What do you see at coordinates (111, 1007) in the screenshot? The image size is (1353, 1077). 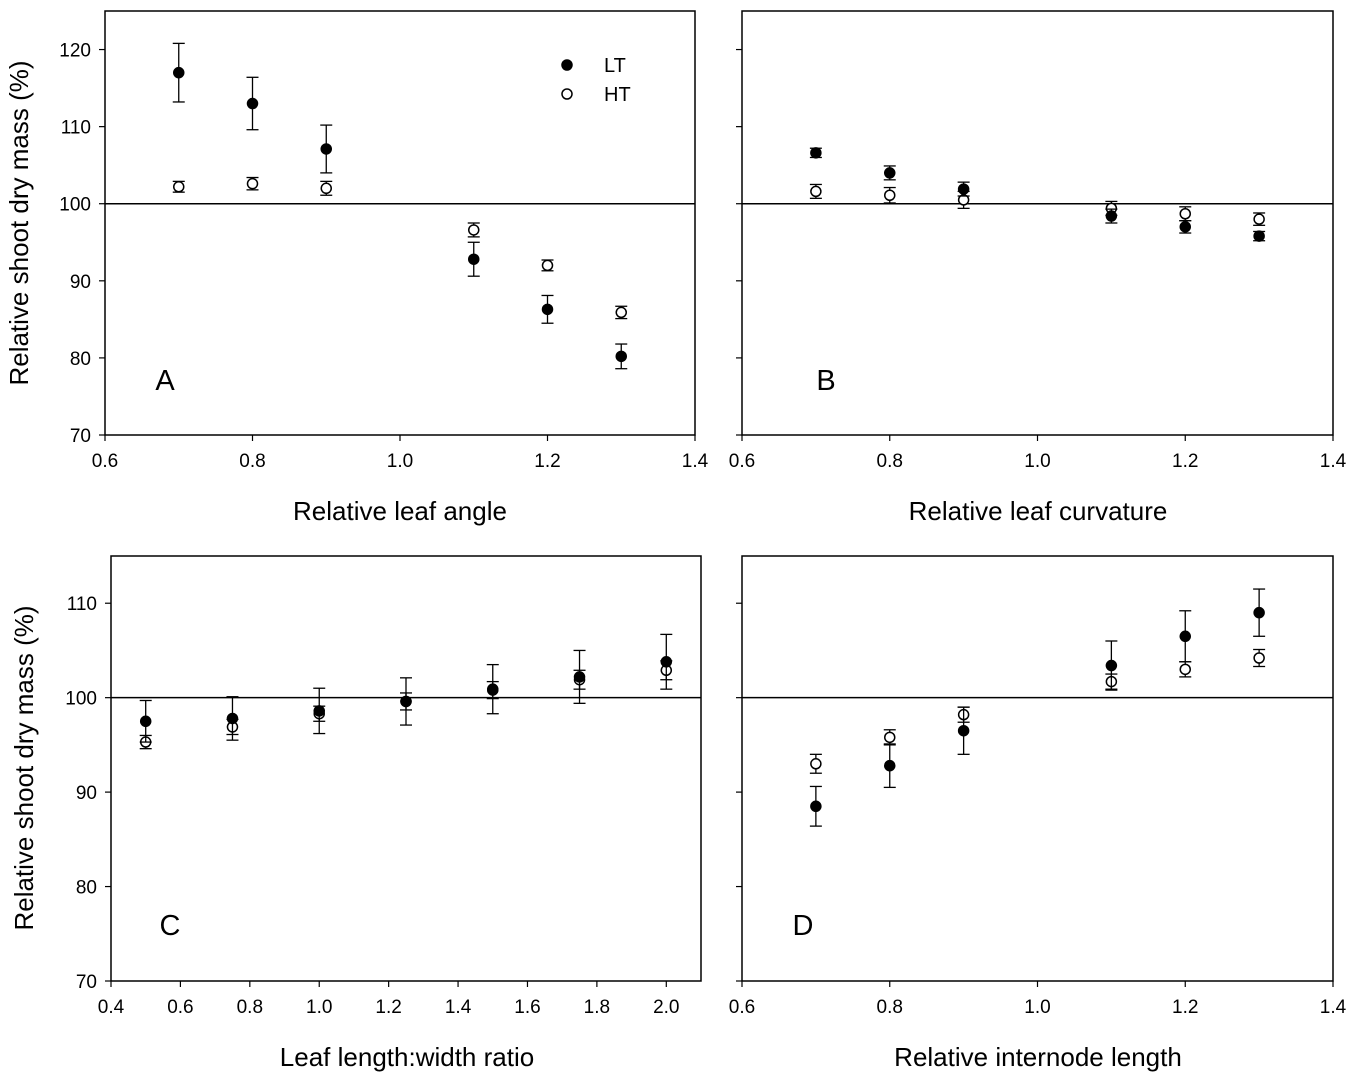 I see `x-tick-label: 0.4` at bounding box center [111, 1007].